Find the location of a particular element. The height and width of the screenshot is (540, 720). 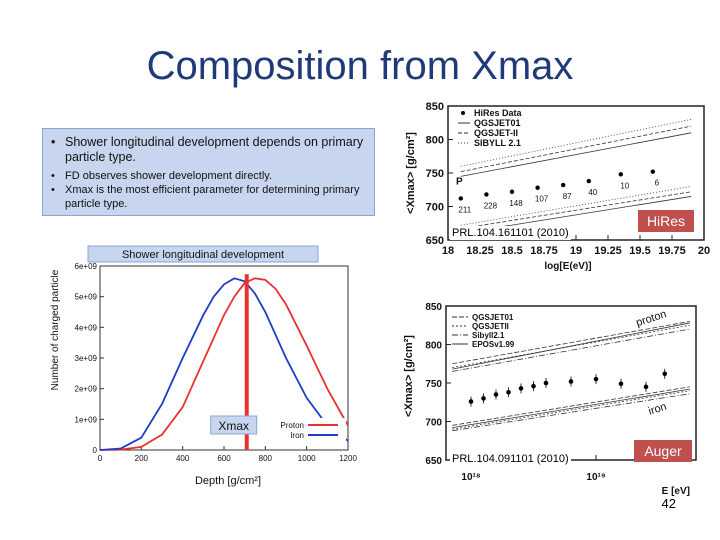

auger-y-axis-label: <Xmax> [g/cm²] is located at coordinates (409, 376).